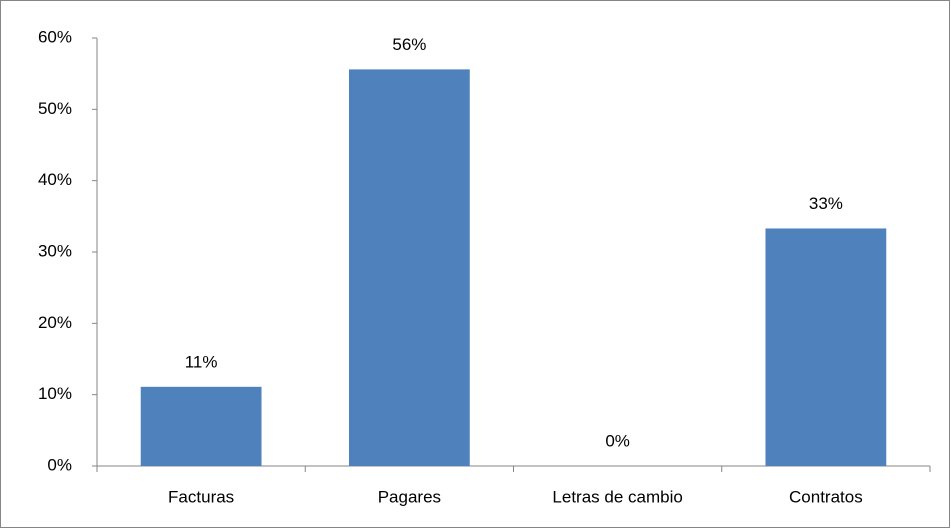 Image resolution: width=951 pixels, height=529 pixels. Describe the element at coordinates (55, 108) in the screenshot. I see `y-tick-label: 50%` at that location.